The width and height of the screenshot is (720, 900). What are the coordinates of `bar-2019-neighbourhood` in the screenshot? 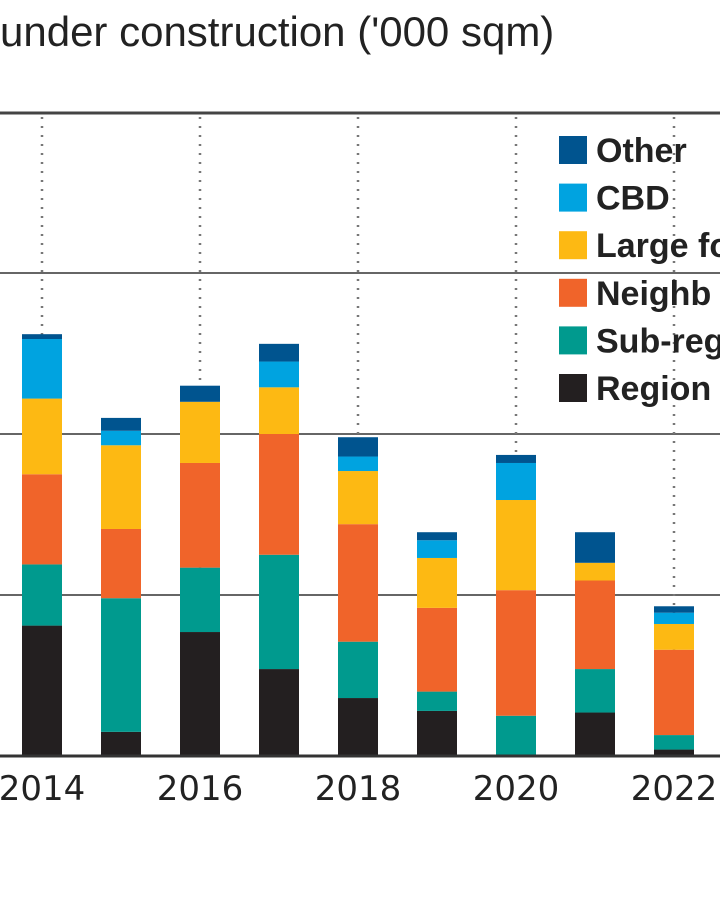 It's located at (437, 649).